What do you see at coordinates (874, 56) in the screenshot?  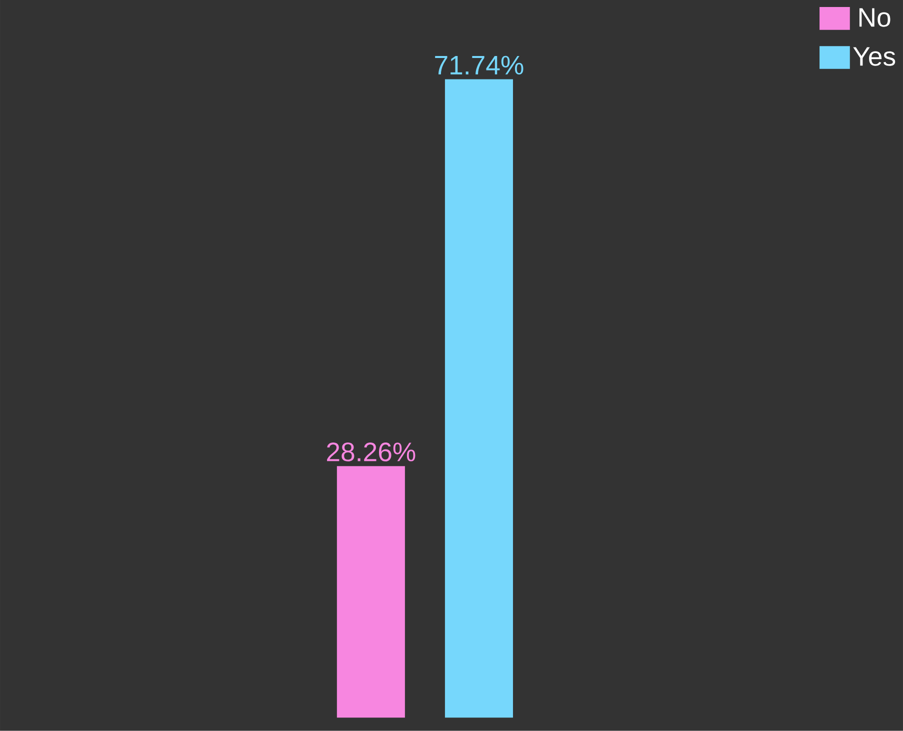 I see `legend-label: Yes` at bounding box center [874, 56].